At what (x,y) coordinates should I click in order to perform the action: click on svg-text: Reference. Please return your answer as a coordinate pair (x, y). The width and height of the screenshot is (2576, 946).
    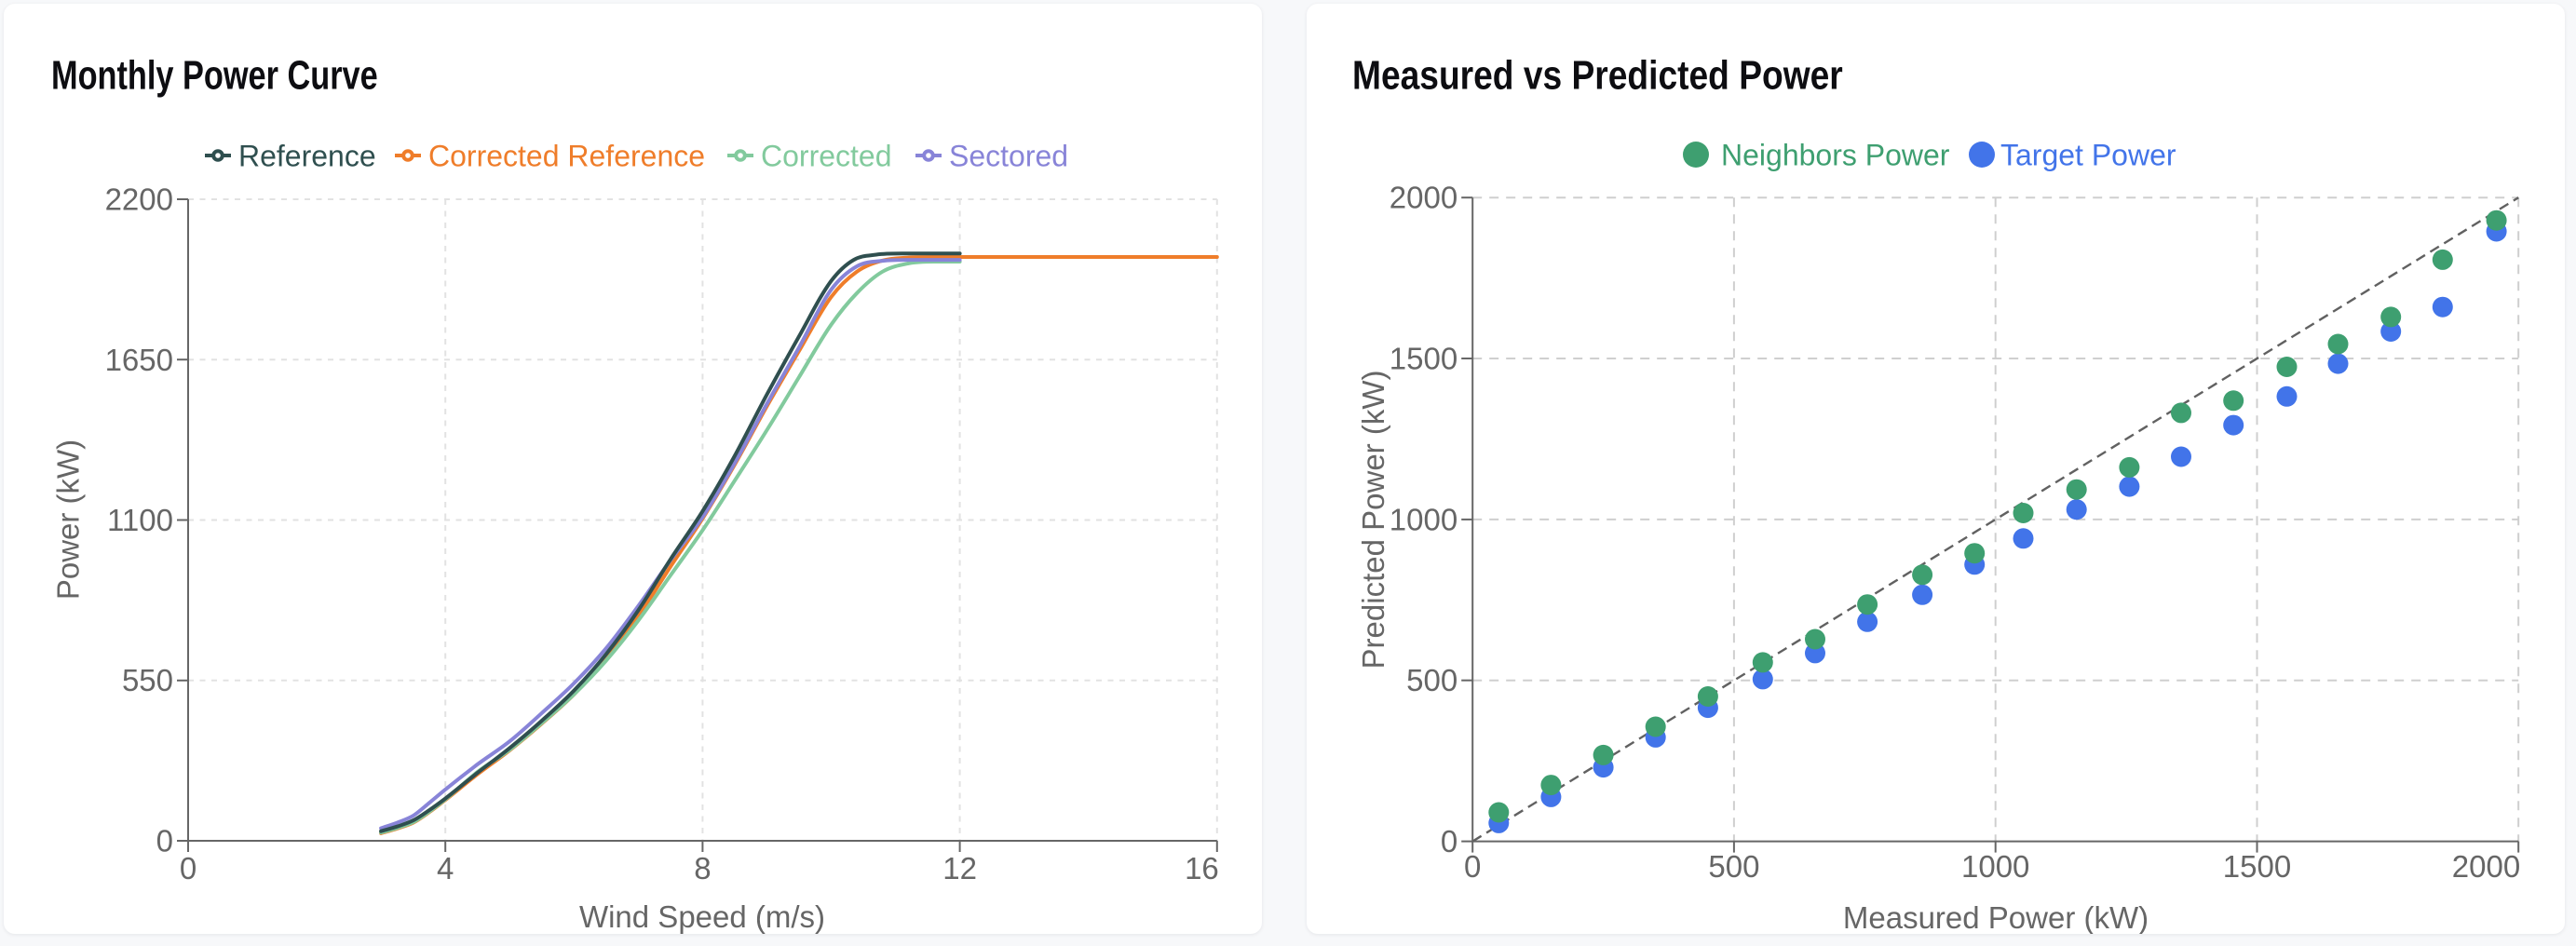
    Looking at the image, I should click on (307, 156).